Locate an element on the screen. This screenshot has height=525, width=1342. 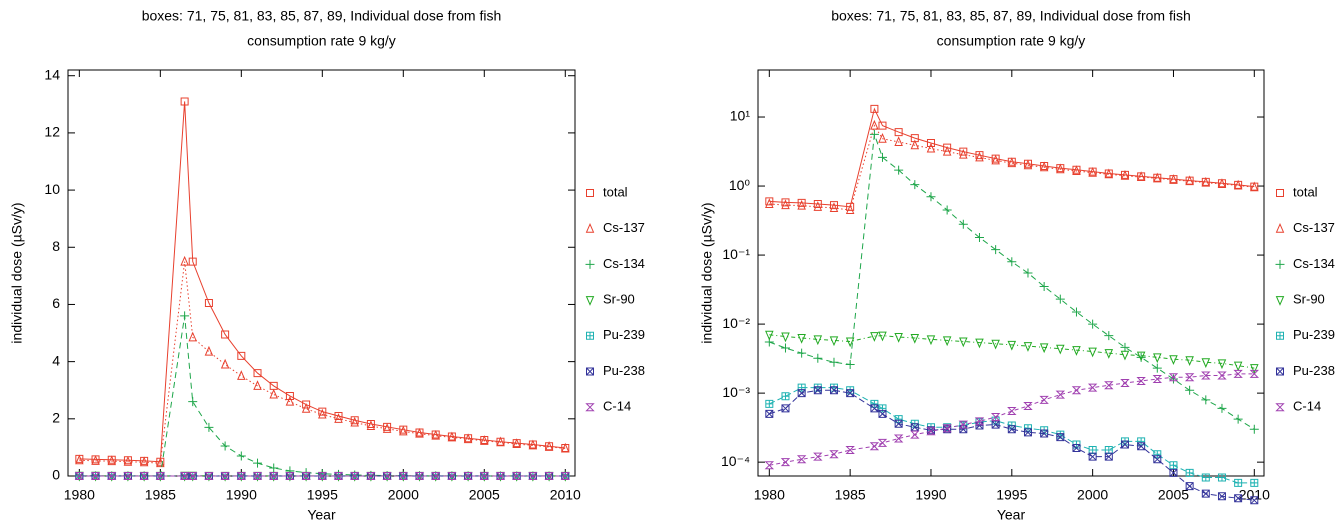
y-tick-label: 10⁰ is located at coordinates (740, 185).